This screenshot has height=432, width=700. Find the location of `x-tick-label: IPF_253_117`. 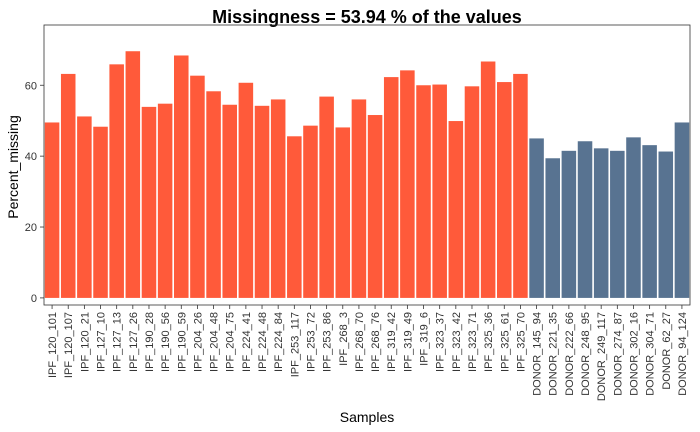

x-tick-label: IPF_253_117 is located at coordinates (295, 344).